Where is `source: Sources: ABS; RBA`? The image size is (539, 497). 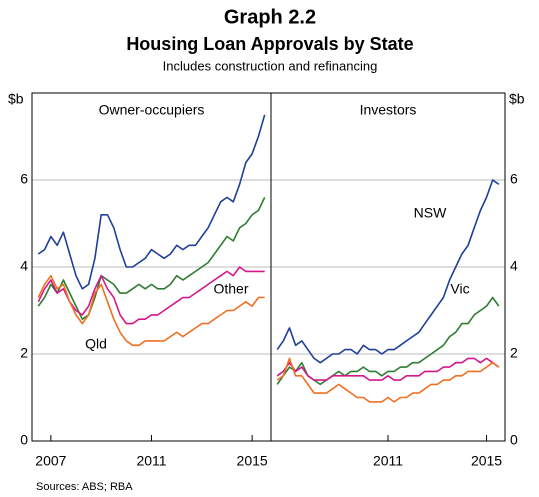
source: Sources: ABS; RBA is located at coordinates (84, 487).